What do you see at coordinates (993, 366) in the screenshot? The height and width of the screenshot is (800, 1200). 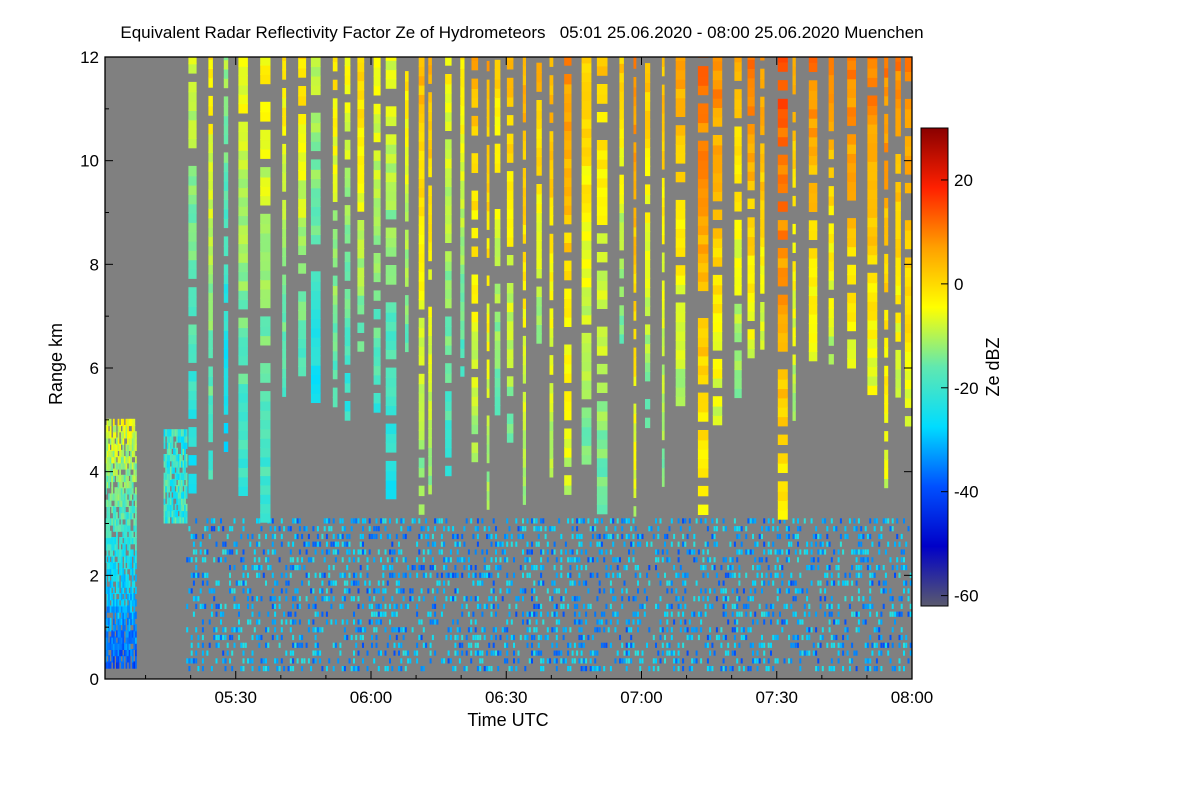 I see `colorbar-label: Ze dBZ` at bounding box center [993, 366].